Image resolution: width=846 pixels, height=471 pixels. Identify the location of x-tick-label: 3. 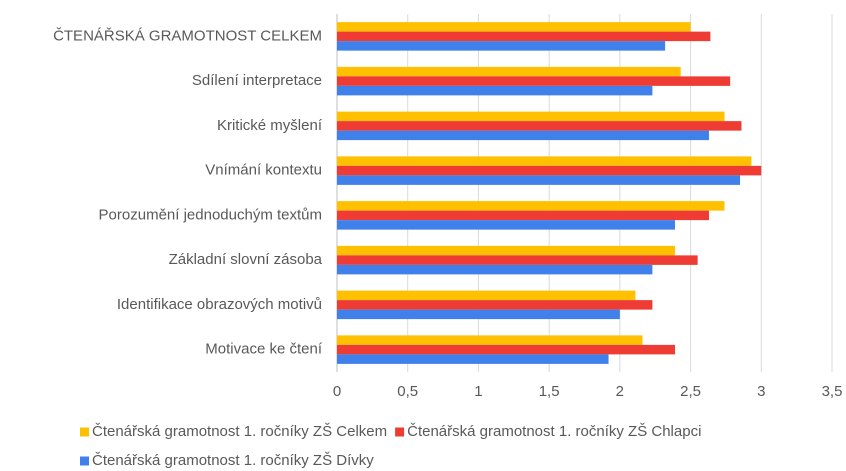
(761, 391).